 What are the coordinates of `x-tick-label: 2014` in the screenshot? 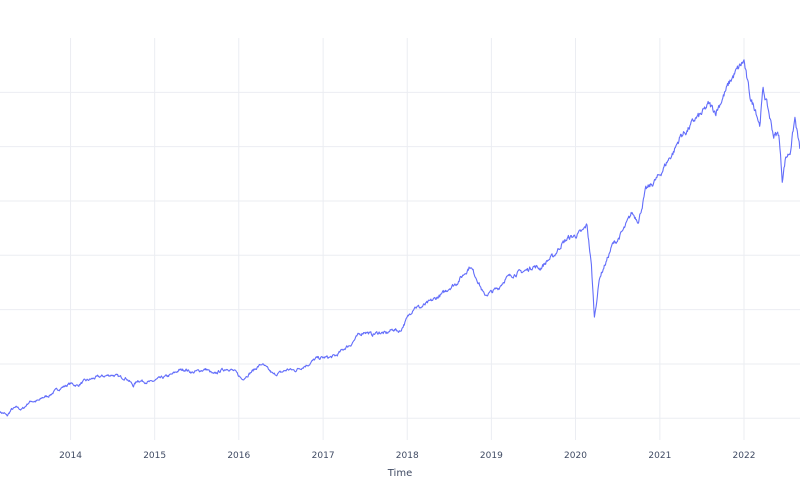 It's located at (70, 456).